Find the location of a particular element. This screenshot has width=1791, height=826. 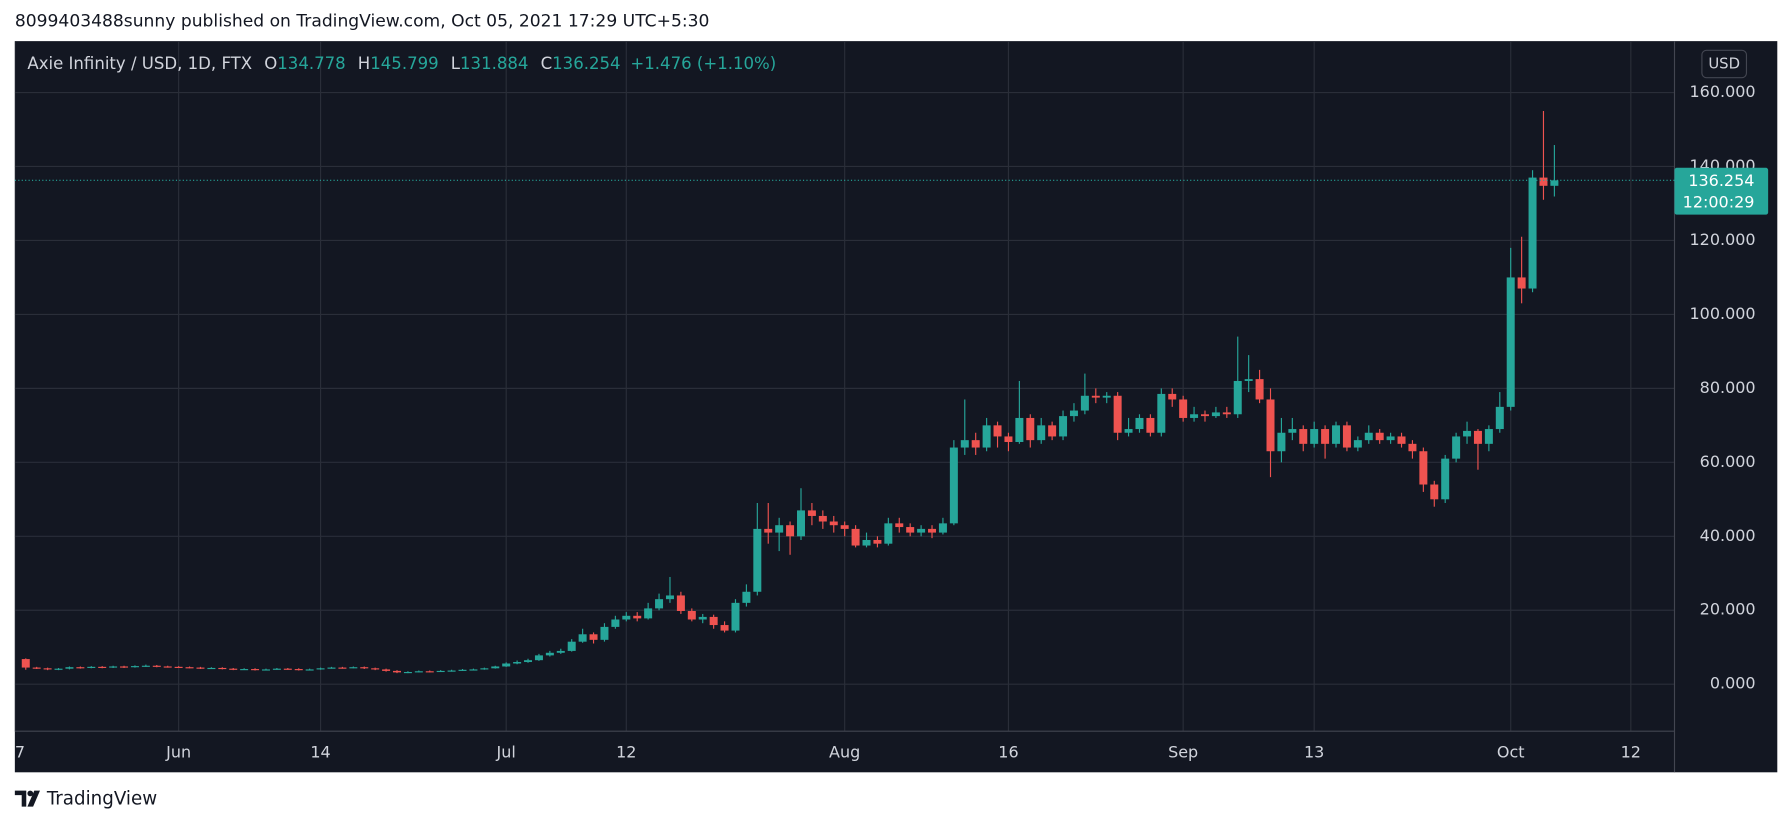

close-label: C is located at coordinates (547, 62).